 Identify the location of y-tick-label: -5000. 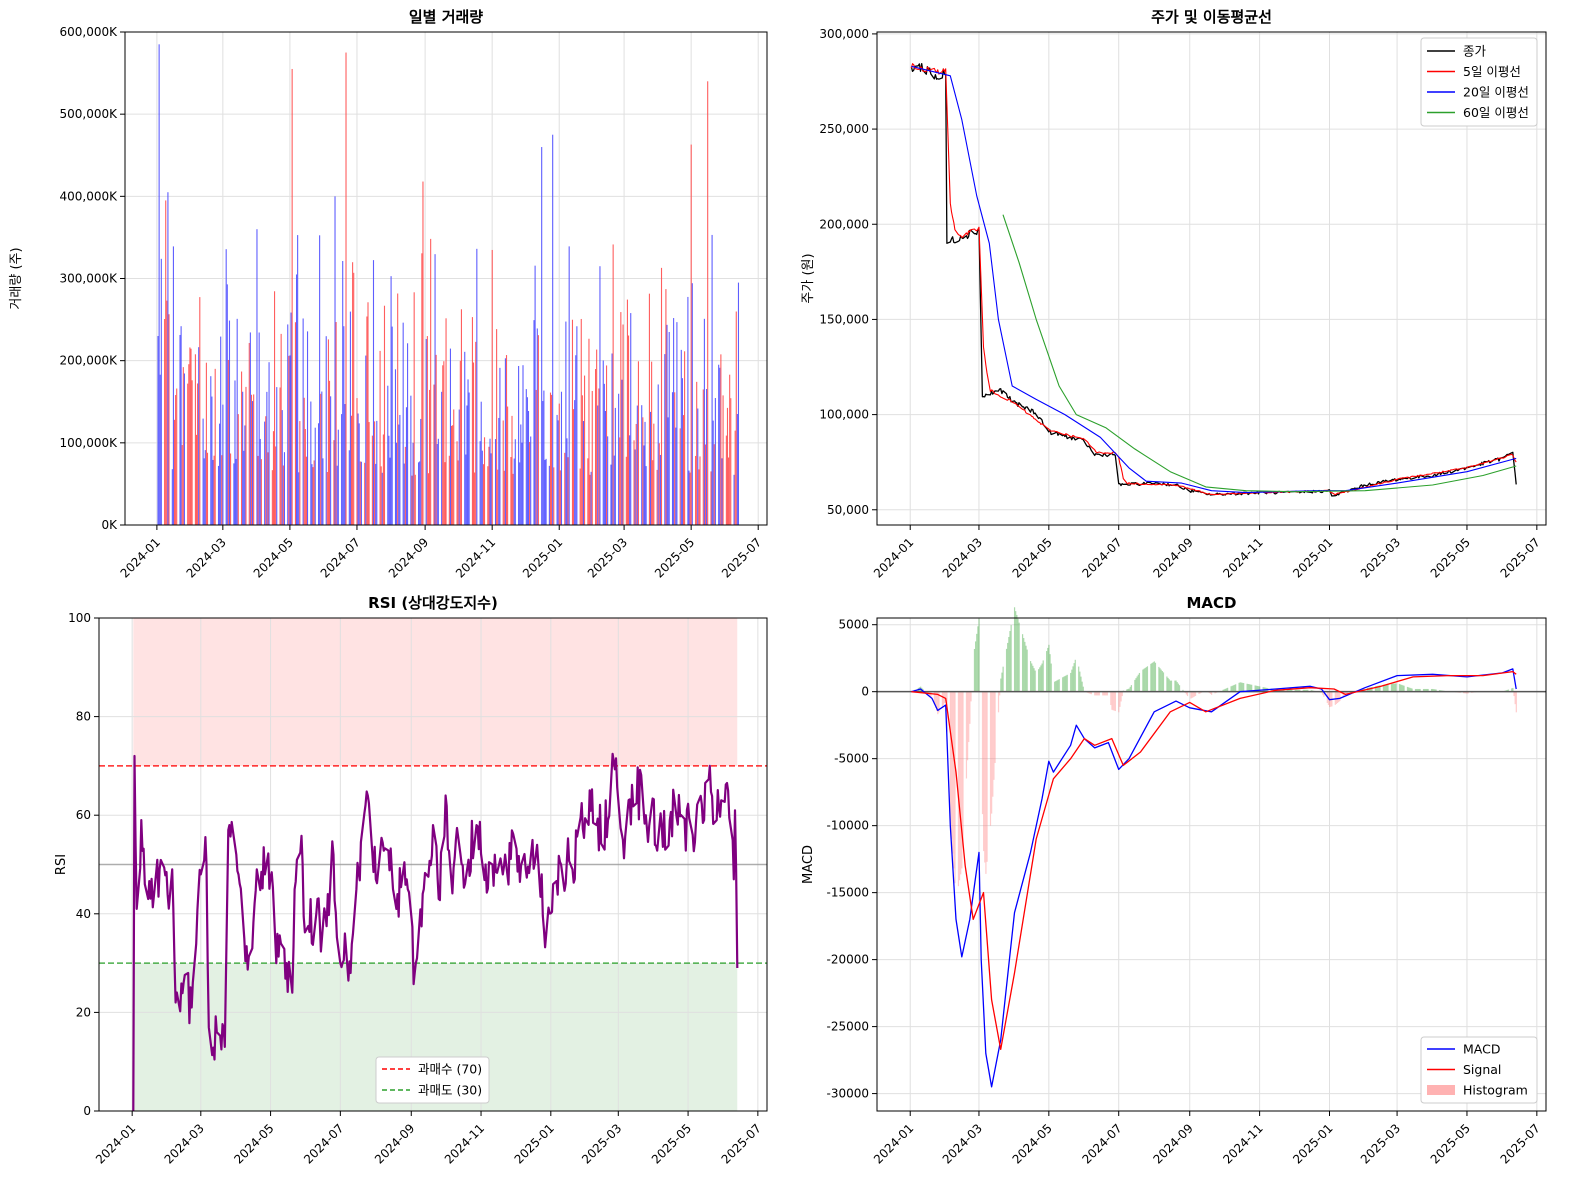
(851, 759).